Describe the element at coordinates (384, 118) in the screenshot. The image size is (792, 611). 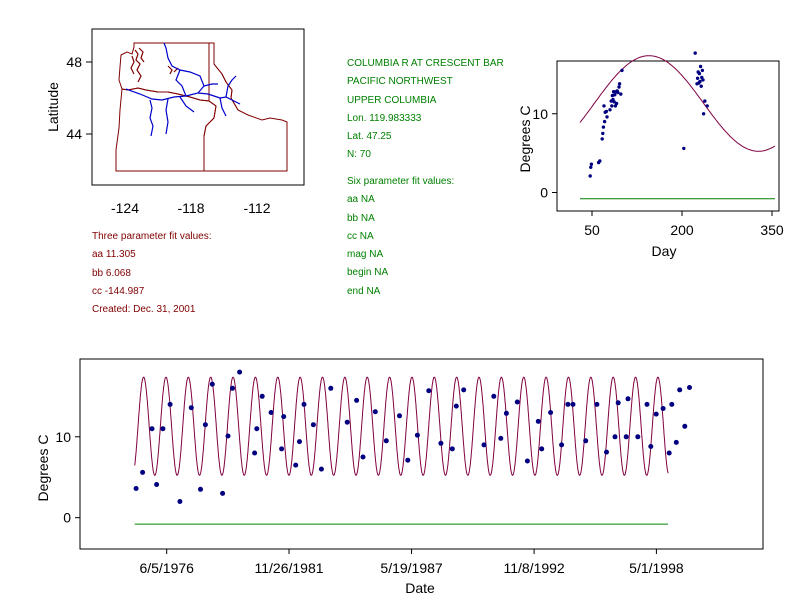
I see `station-longitude: Lon. 119.983333` at that location.